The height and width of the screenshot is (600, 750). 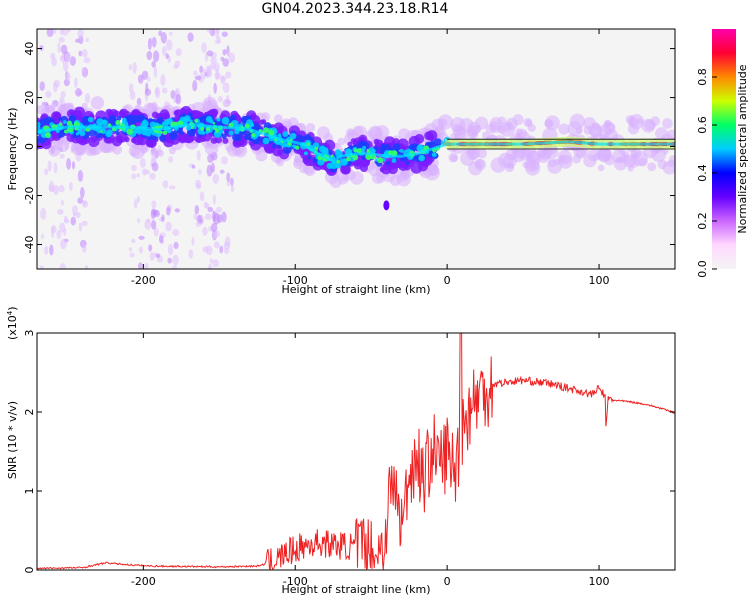 I want to click on svg-text: (x104), so click(x=12, y=323).